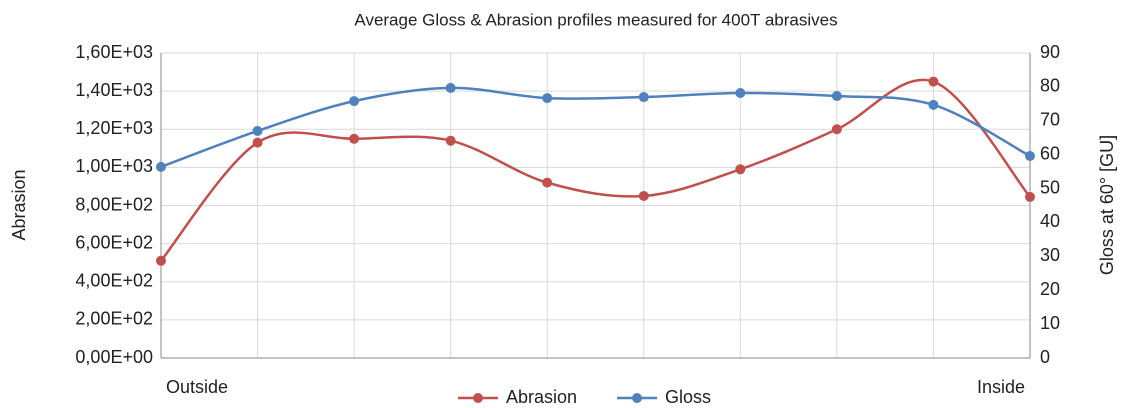 The height and width of the screenshot is (408, 1121). I want to click on y2-tick-label: 50, so click(1050, 187).